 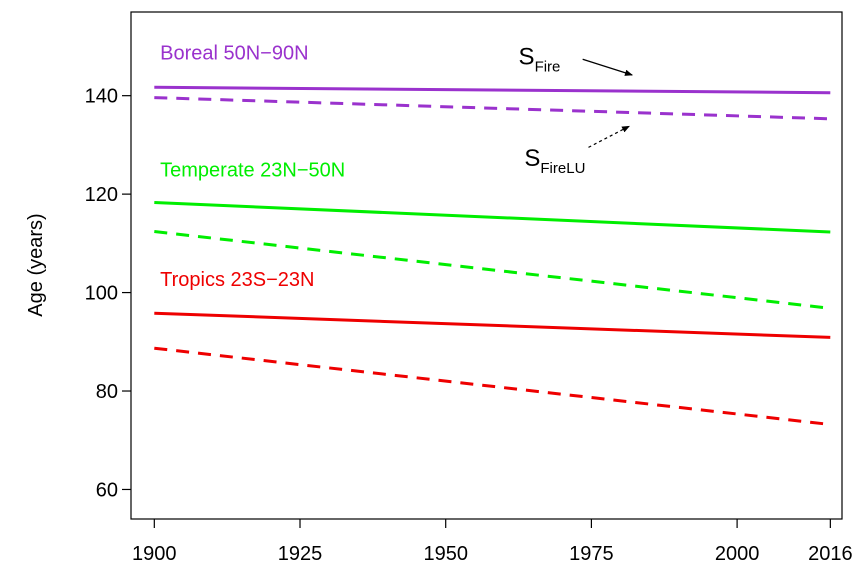 I want to click on sfire-annotation-subscript: Fire, so click(x=548, y=67).